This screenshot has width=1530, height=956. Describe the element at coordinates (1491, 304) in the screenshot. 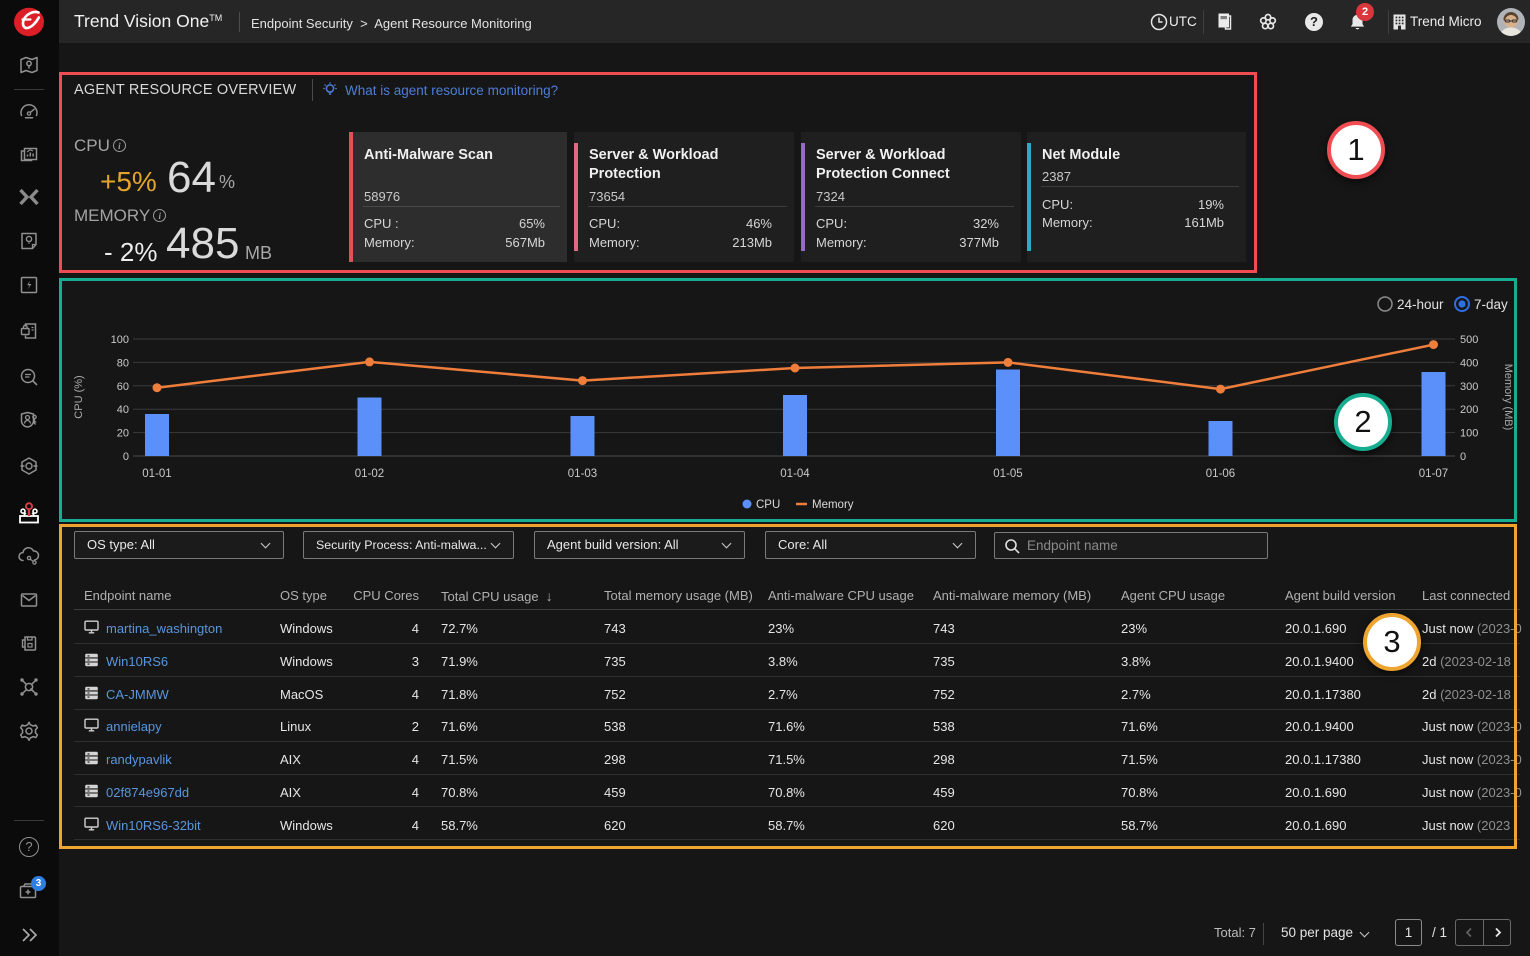

I see `svg-text: 7-day` at that location.